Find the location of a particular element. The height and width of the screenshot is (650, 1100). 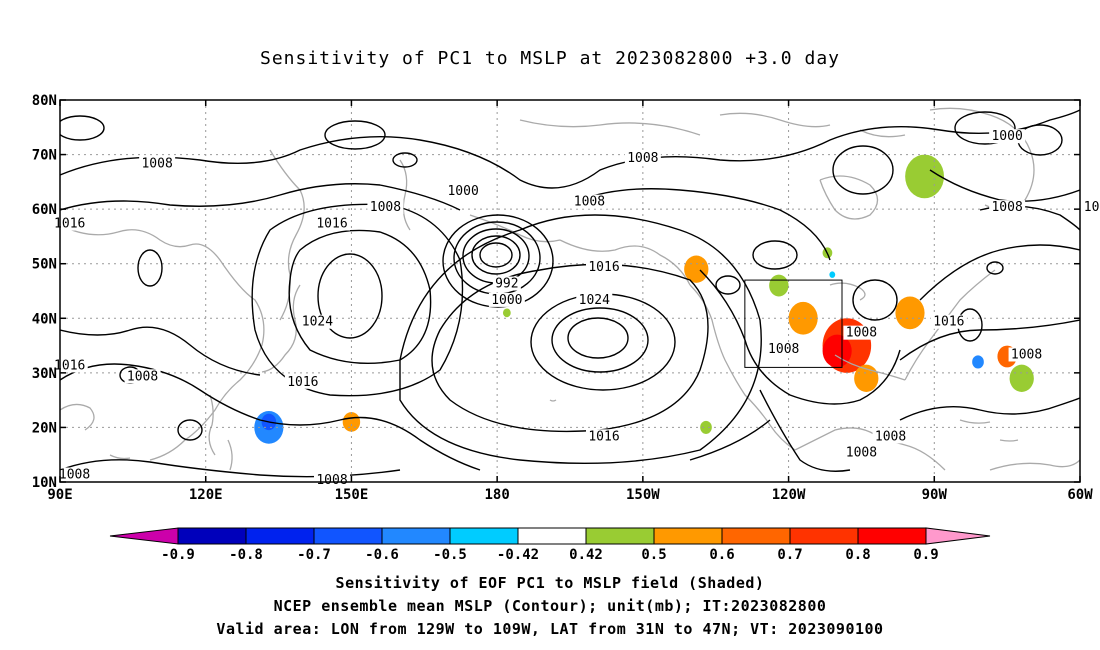

lat-label: 20N is located at coordinates (44, 428).